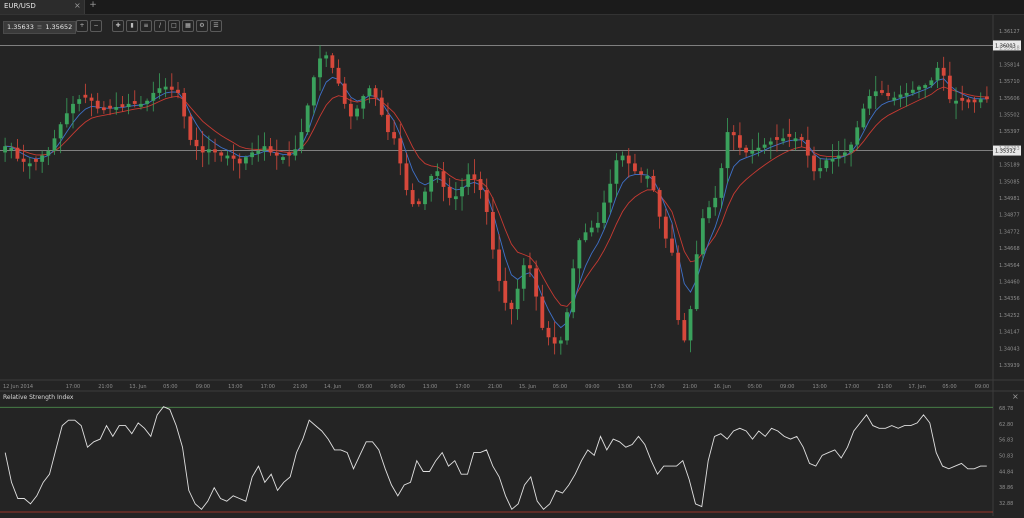  Describe the element at coordinates (39, 27) in the screenshot. I see `menu-icon: ≡` at that location.